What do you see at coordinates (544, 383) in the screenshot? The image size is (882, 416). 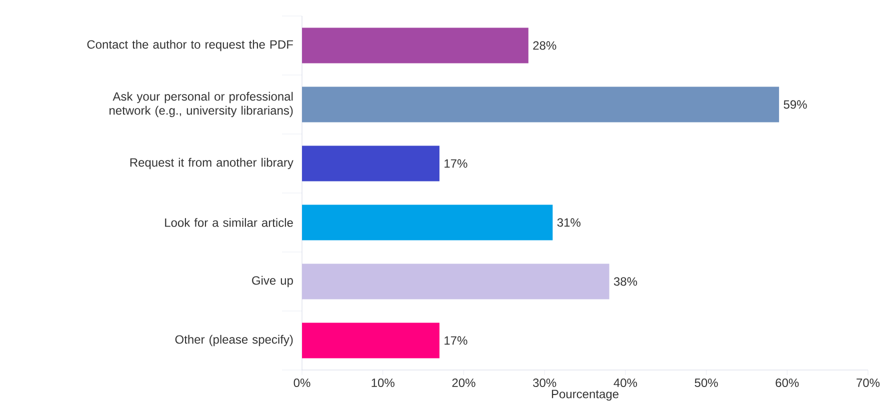 I see `x-tick-label: 30%` at bounding box center [544, 383].